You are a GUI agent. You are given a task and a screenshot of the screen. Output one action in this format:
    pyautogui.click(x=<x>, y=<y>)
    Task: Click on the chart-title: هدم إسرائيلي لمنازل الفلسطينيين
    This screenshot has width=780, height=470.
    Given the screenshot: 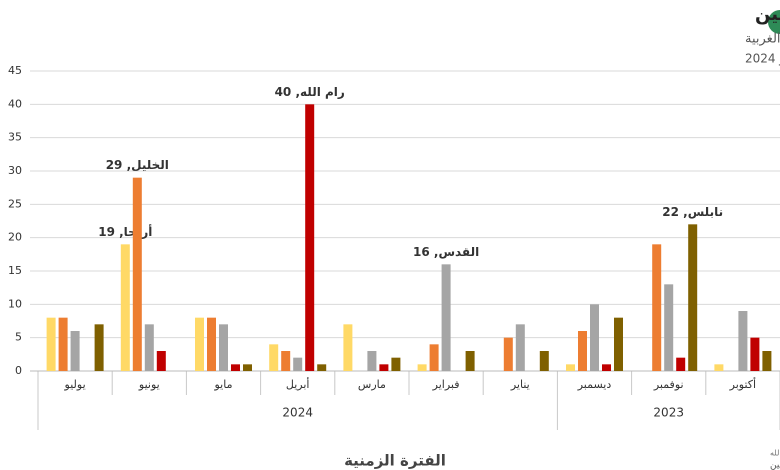 What is the action you would take?
    pyautogui.click(x=767, y=14)
    